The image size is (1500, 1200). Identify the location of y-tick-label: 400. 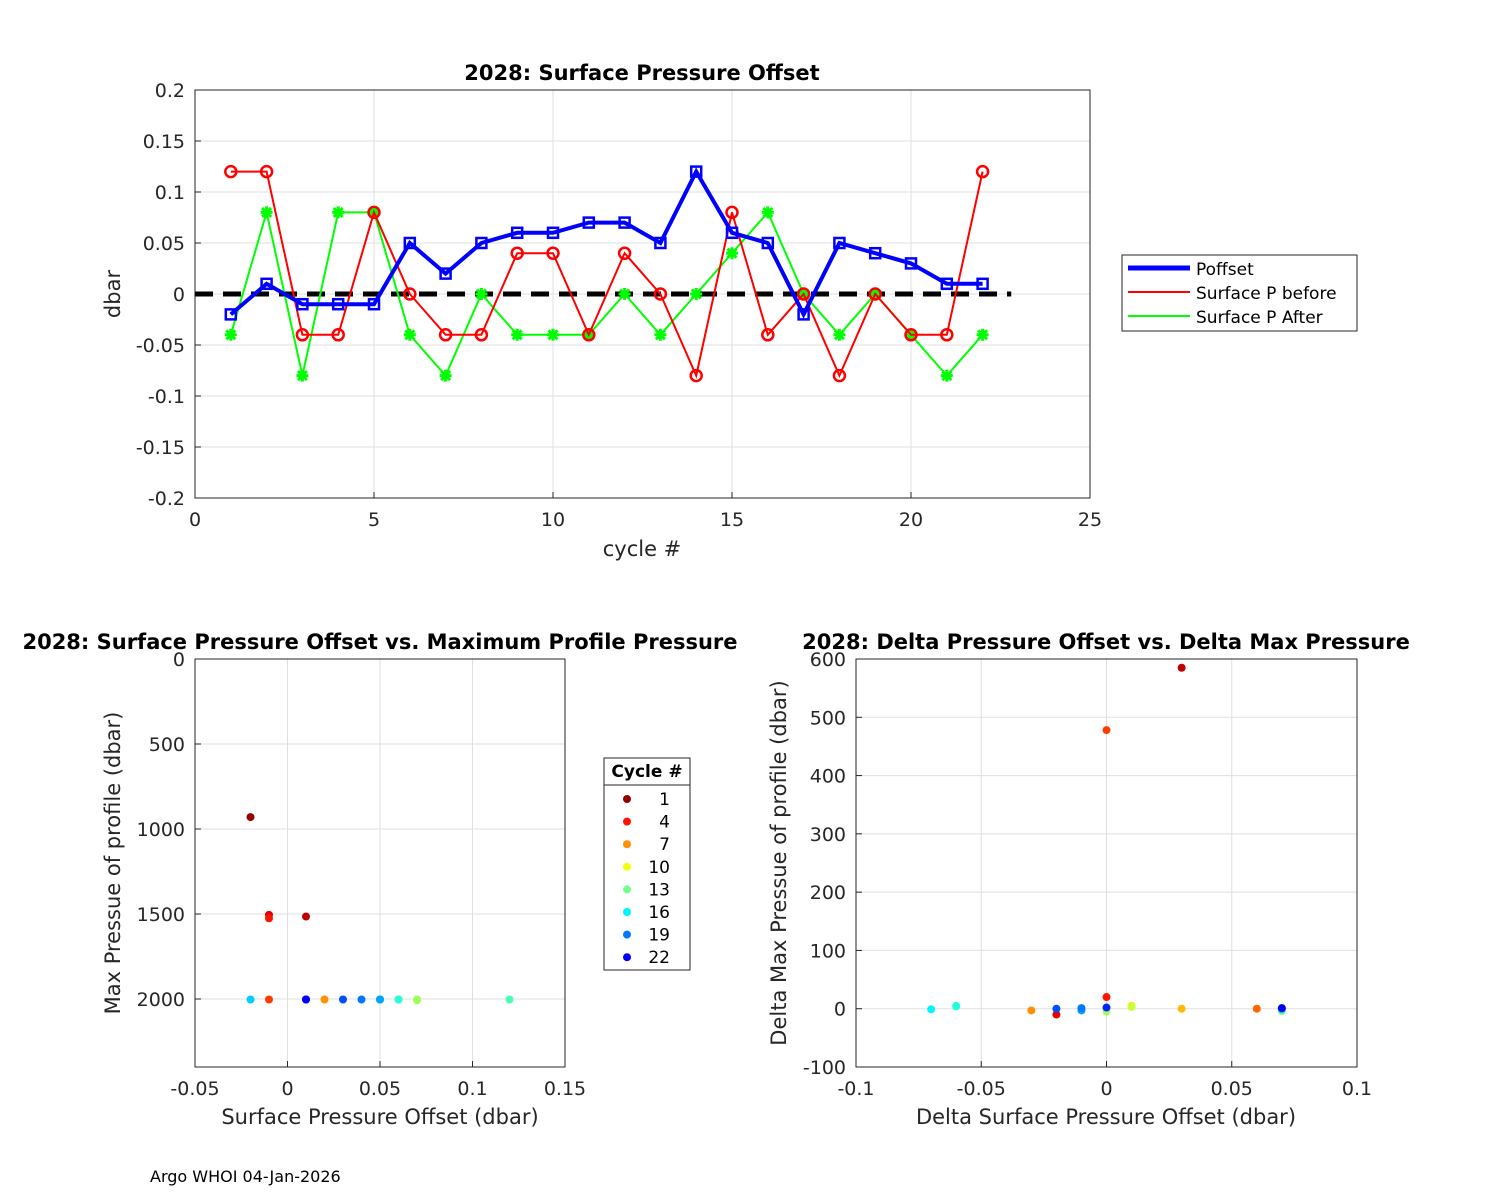
(828, 777).